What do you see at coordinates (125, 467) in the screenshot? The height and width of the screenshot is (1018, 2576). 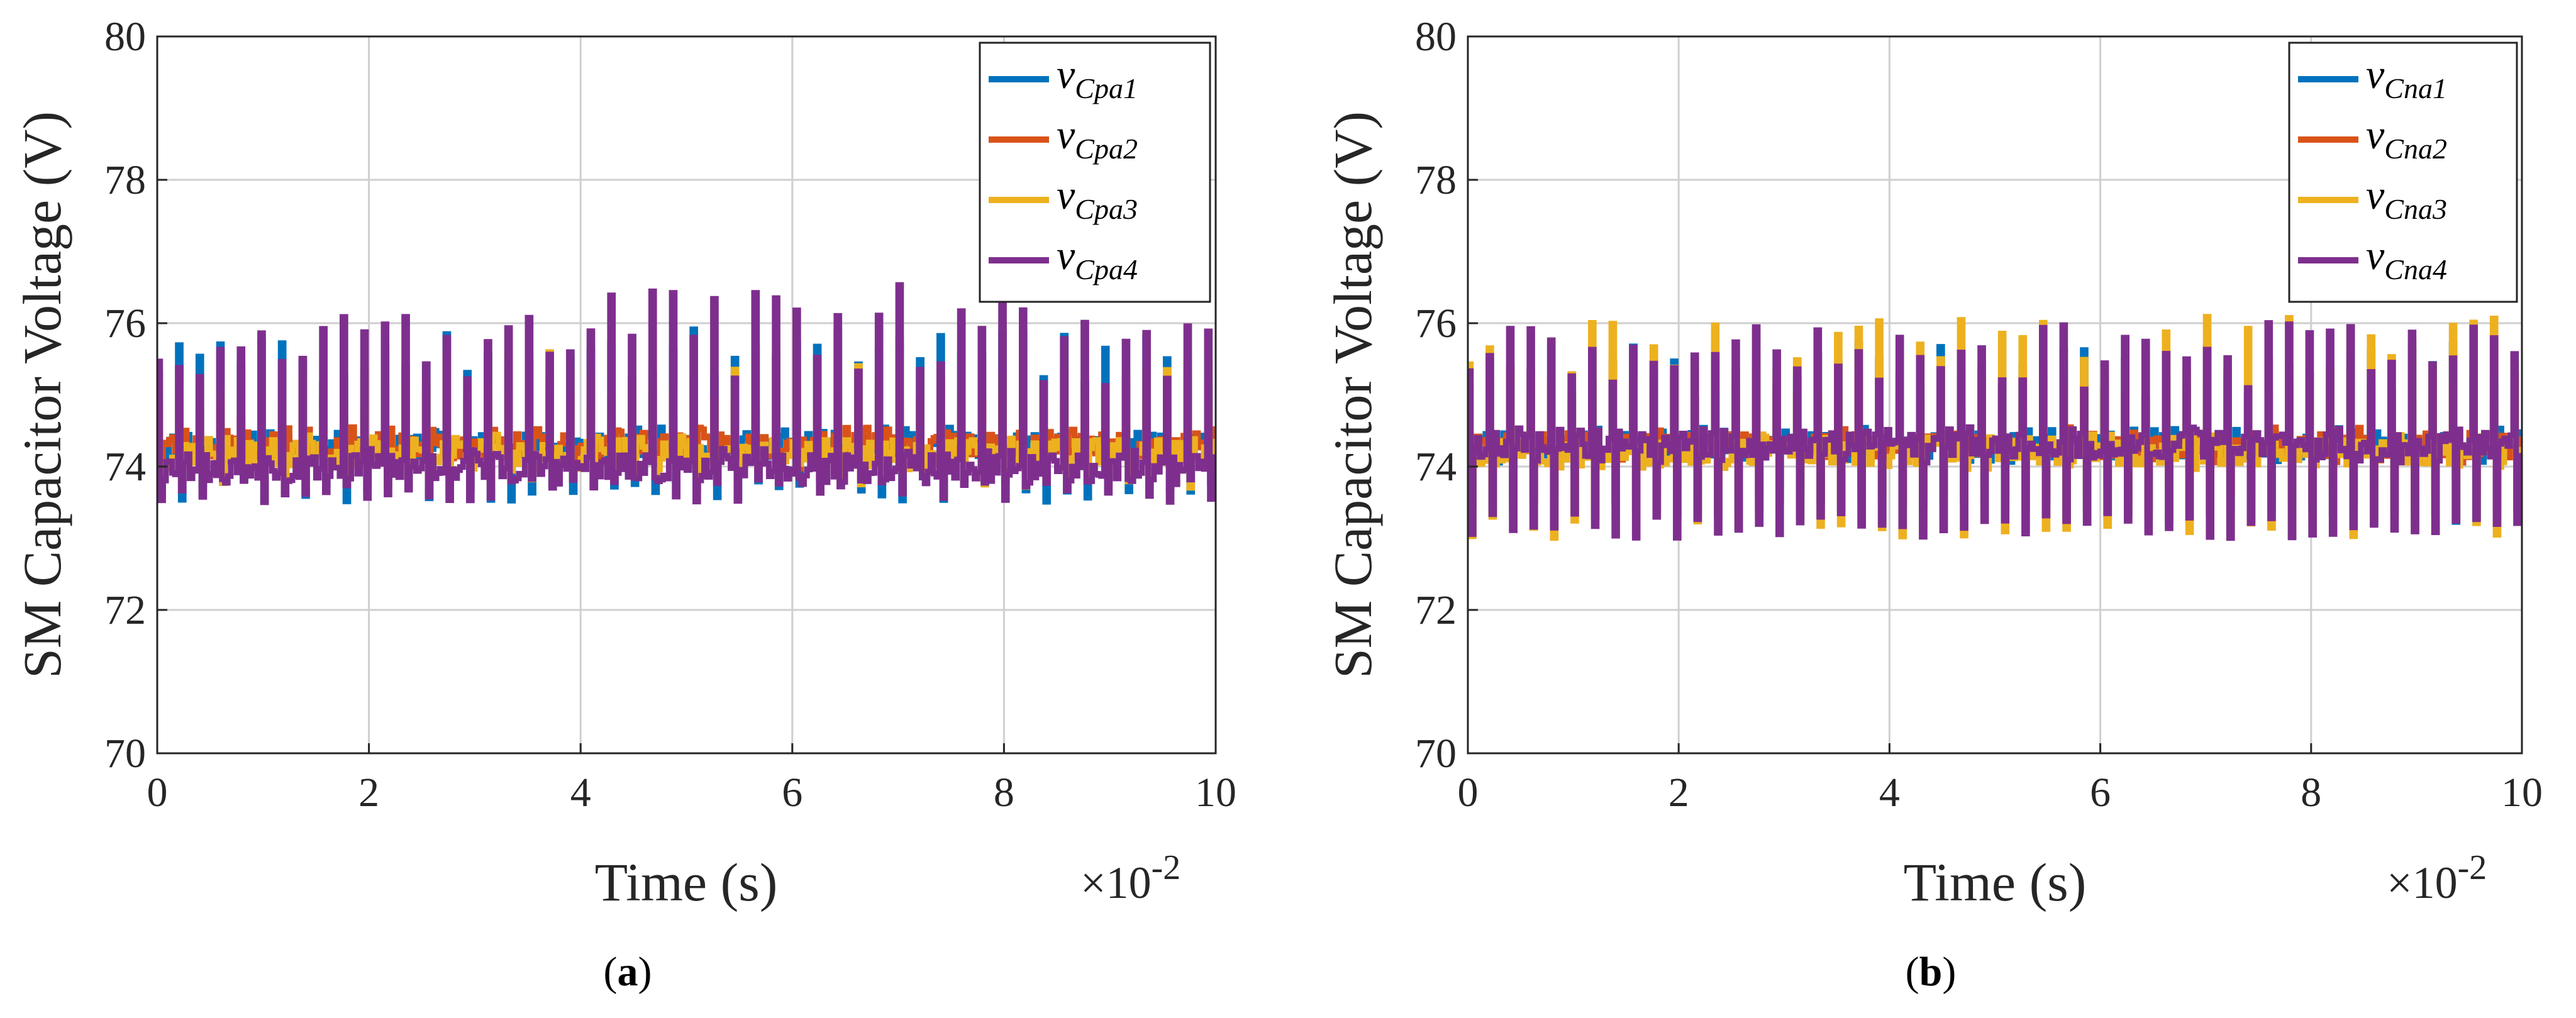 I see `y-tick-label-a: 74` at bounding box center [125, 467].